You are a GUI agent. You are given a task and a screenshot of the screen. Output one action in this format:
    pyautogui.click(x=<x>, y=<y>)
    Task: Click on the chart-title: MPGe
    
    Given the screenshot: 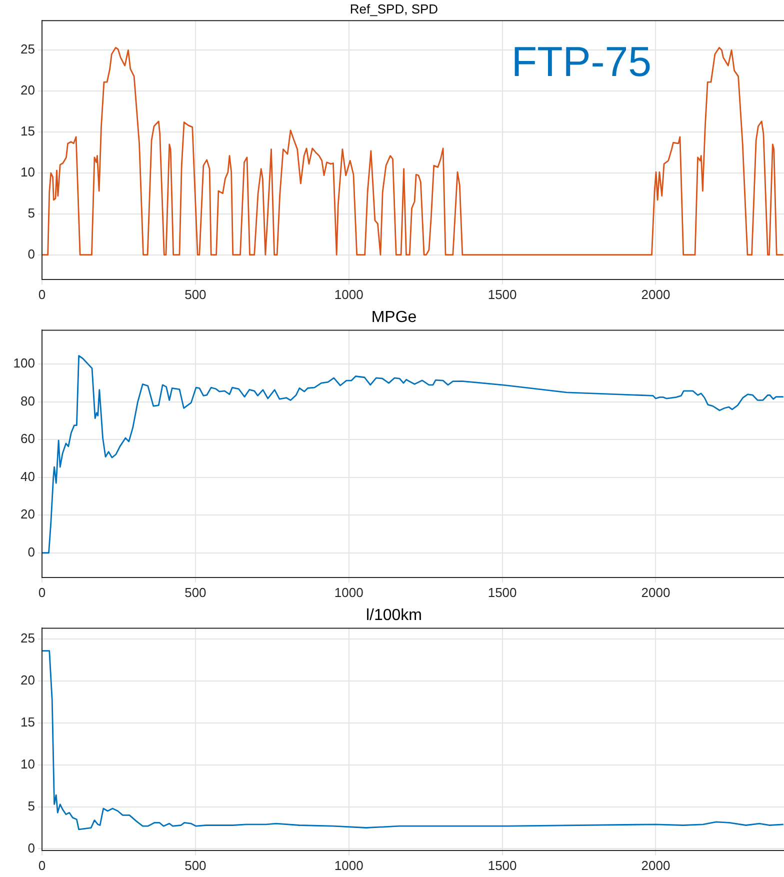 What is the action you would take?
    pyautogui.click(x=394, y=317)
    